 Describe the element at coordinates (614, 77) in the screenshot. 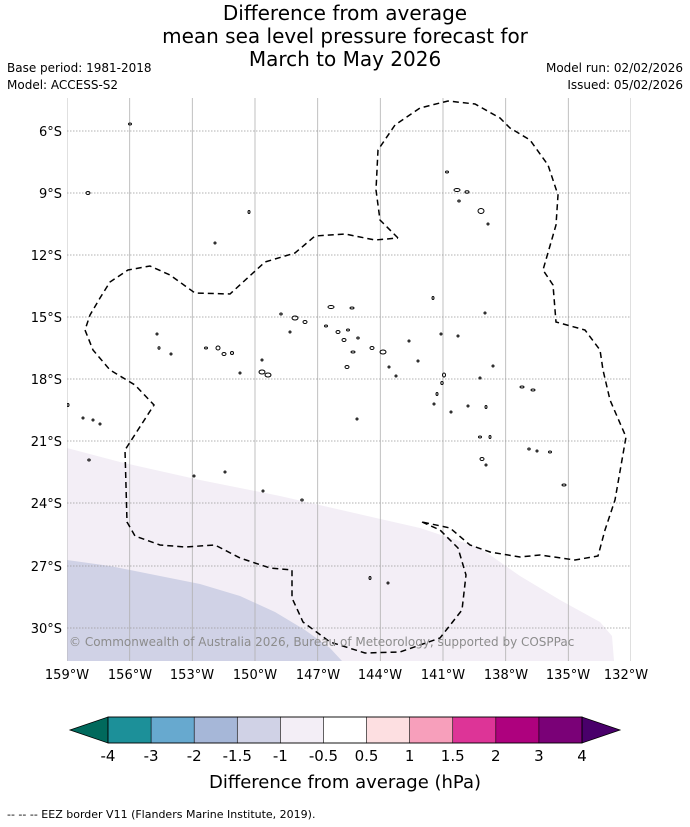

I see `meta-right: Model run: 02/02/2026 Issued: 05/02/2026` at that location.